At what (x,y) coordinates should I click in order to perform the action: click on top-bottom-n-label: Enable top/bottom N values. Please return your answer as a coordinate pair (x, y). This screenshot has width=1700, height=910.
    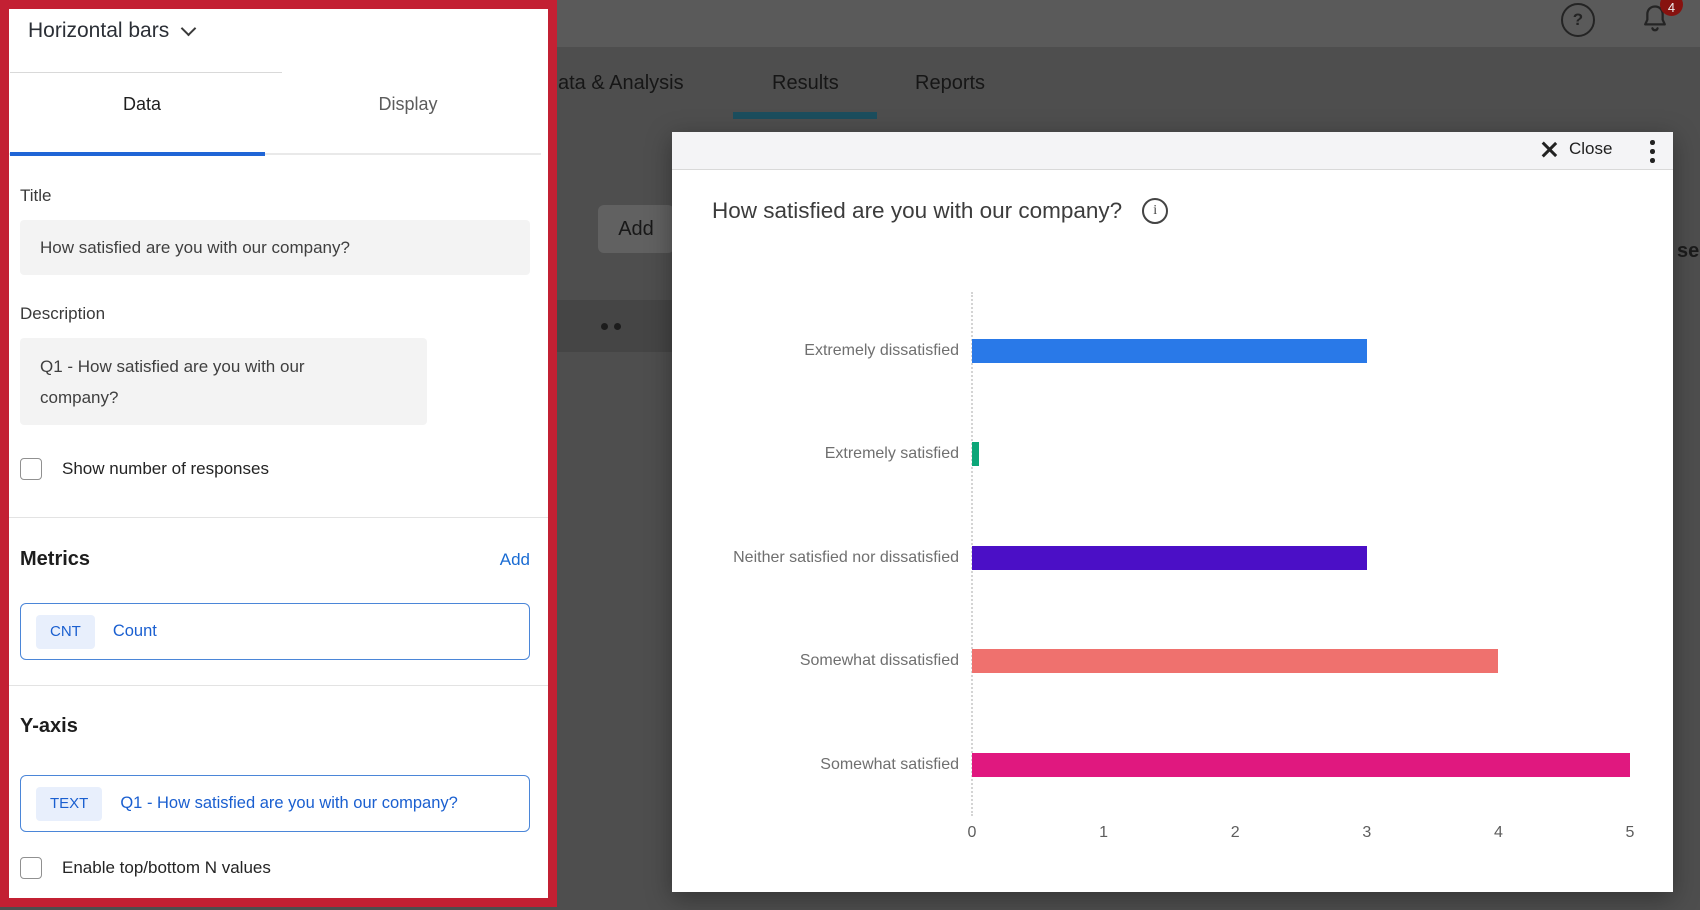
    Looking at the image, I should click on (166, 867).